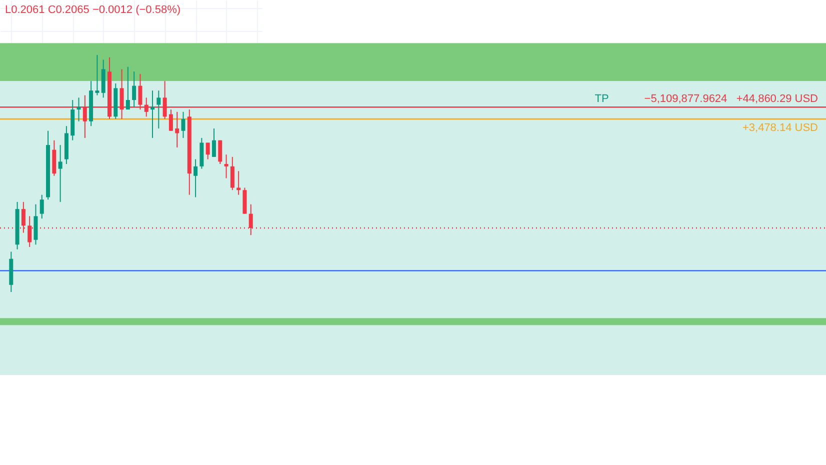 The width and height of the screenshot is (826, 465). What do you see at coordinates (93, 10) in the screenshot?
I see `text: L0.2061 C0.2065 −0.0012 (−0.58%)` at bounding box center [93, 10].